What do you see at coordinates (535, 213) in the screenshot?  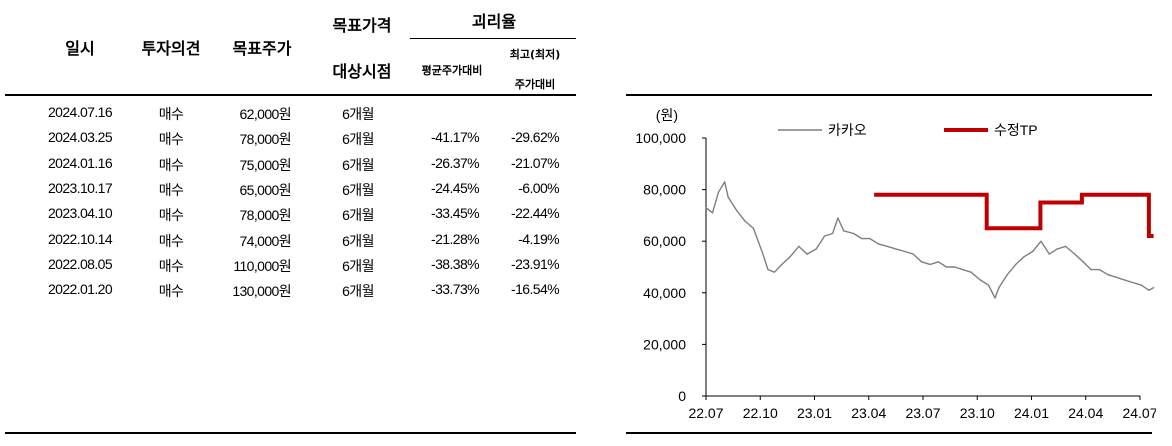 I see `cell-gap-max: -22.44%` at bounding box center [535, 213].